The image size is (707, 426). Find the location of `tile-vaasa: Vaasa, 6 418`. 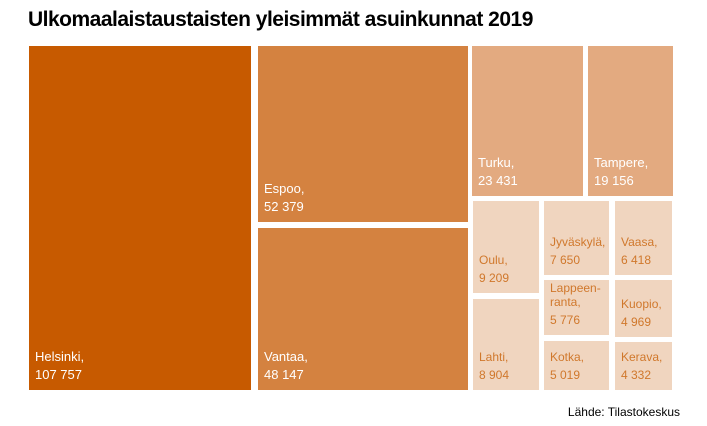

tile-vaasa: Vaasa, 6 418 is located at coordinates (643, 238).